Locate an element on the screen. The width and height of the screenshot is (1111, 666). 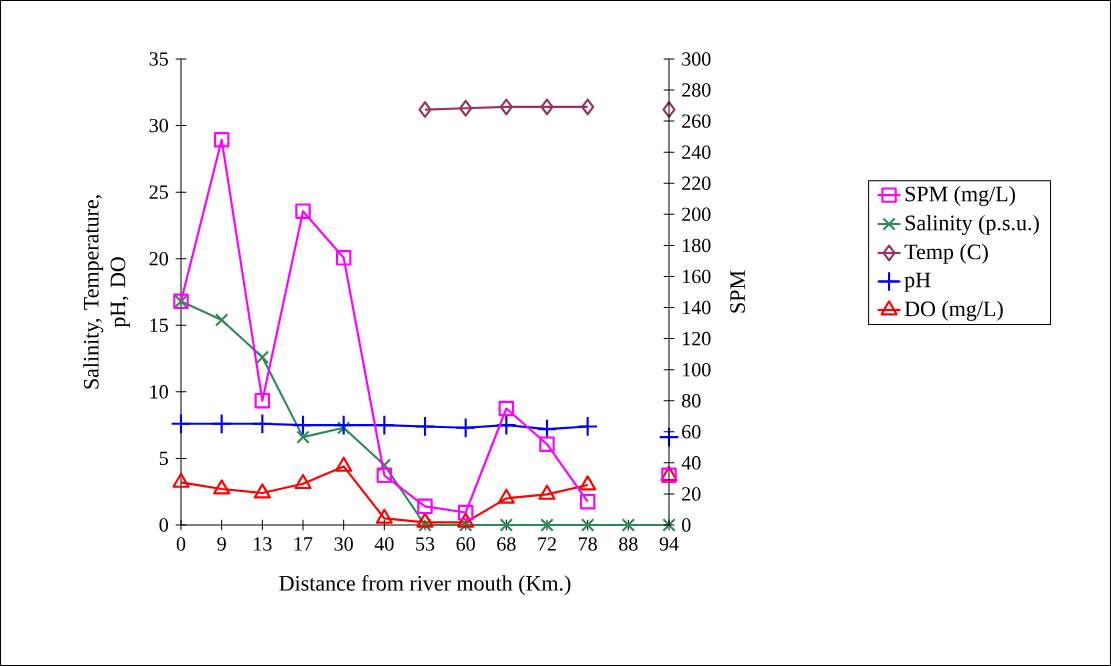
x-tick-label: 40 is located at coordinates (384, 544).